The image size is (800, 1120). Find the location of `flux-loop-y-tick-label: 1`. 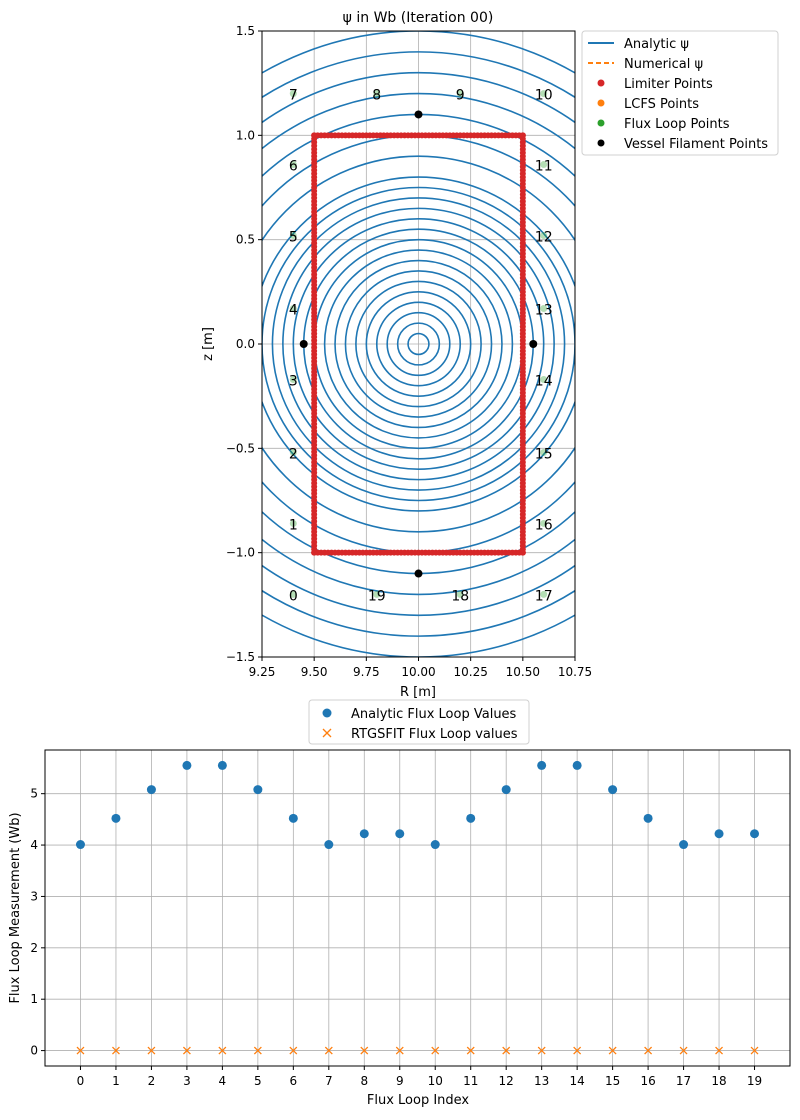

flux-loop-y-tick-label: 1 is located at coordinates (34, 999).